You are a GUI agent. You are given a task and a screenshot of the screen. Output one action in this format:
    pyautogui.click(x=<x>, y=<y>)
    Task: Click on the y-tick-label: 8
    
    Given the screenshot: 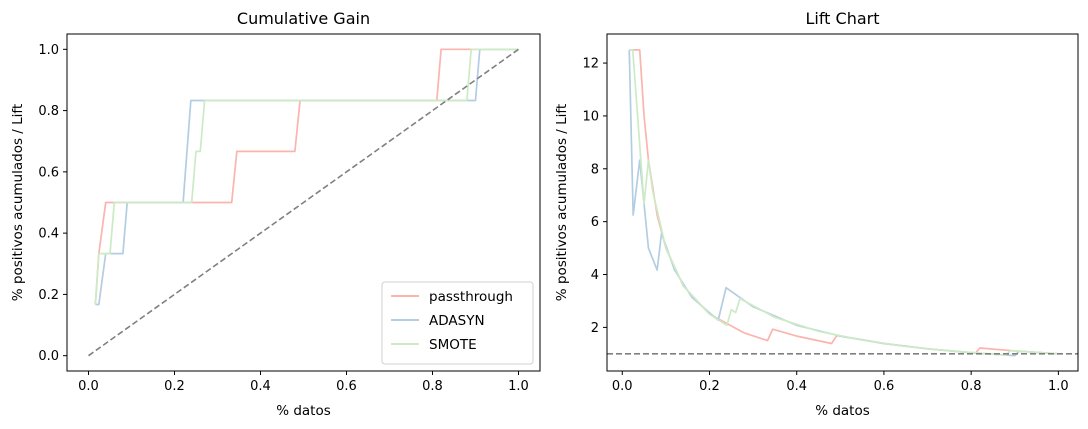 What is the action you would take?
    pyautogui.click(x=595, y=169)
    